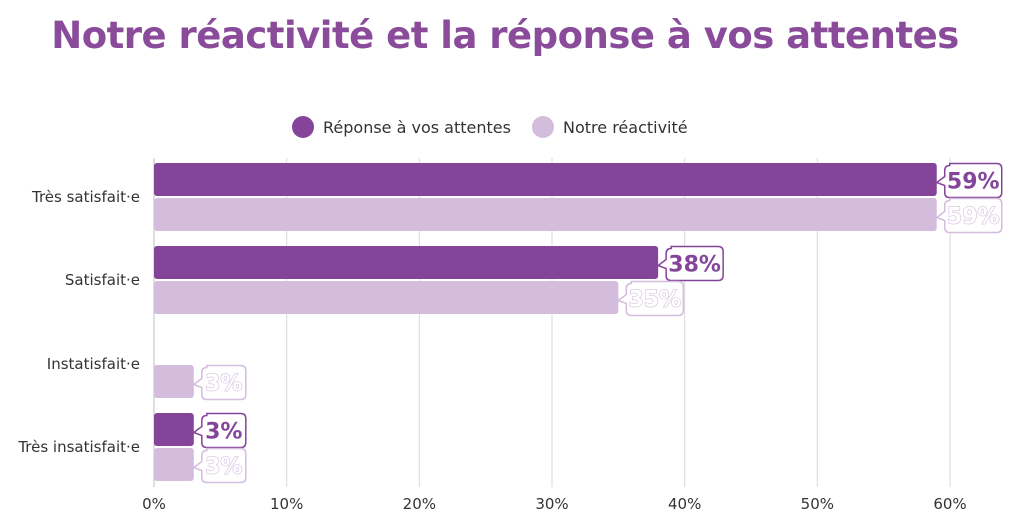  What do you see at coordinates (419, 504) in the screenshot?
I see `x-tick-label: 20%` at bounding box center [419, 504].